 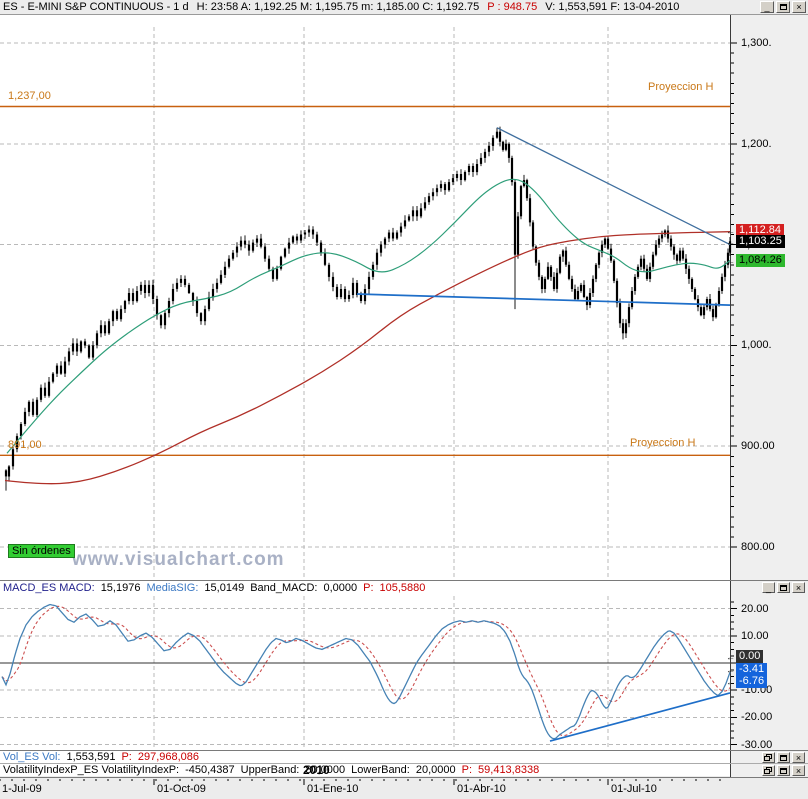 I want to click on macd-p-value: 105,5880, so click(x=402, y=588).